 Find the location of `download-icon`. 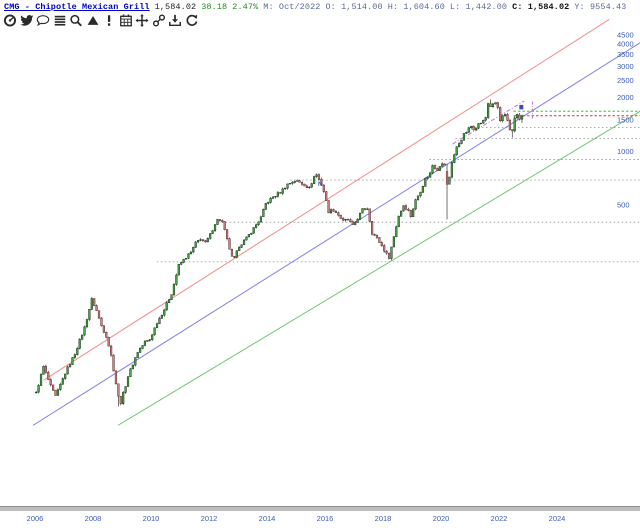

download-icon is located at coordinates (175, 20).